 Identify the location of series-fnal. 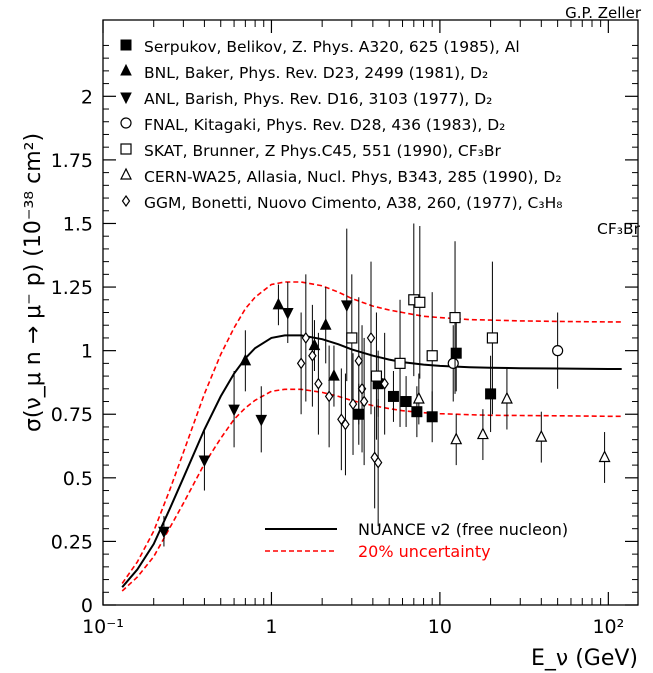
(505, 357).